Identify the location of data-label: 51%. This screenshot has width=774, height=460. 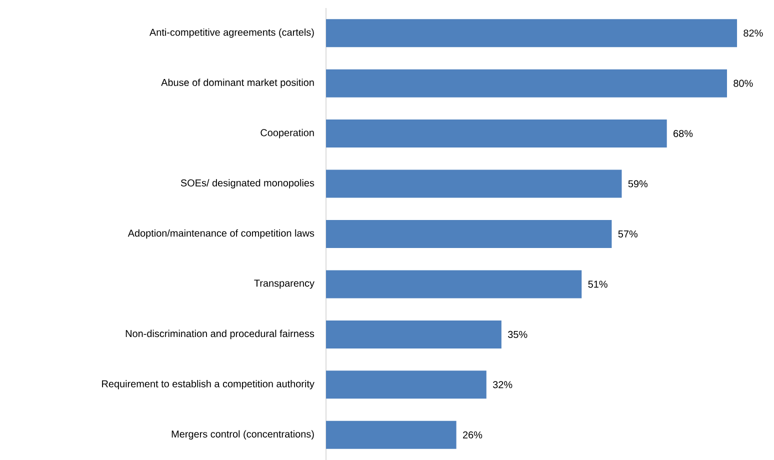
(598, 284).